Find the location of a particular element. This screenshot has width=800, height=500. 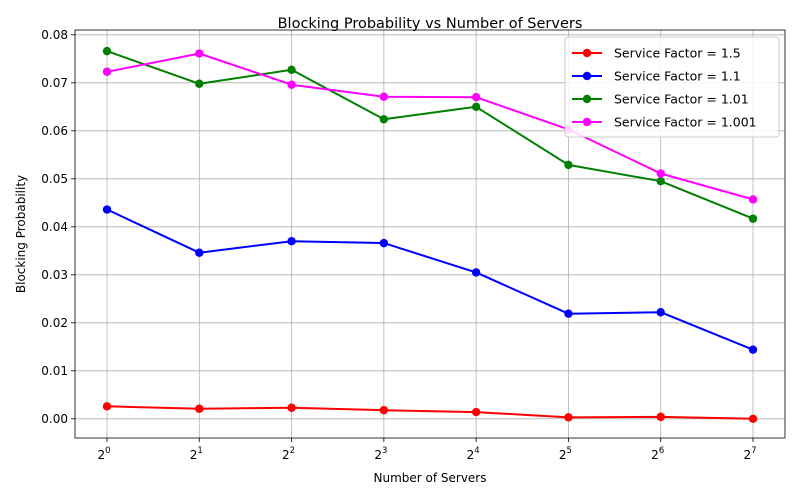

x-tick-exponent: 7 is located at coordinates (753, 451).